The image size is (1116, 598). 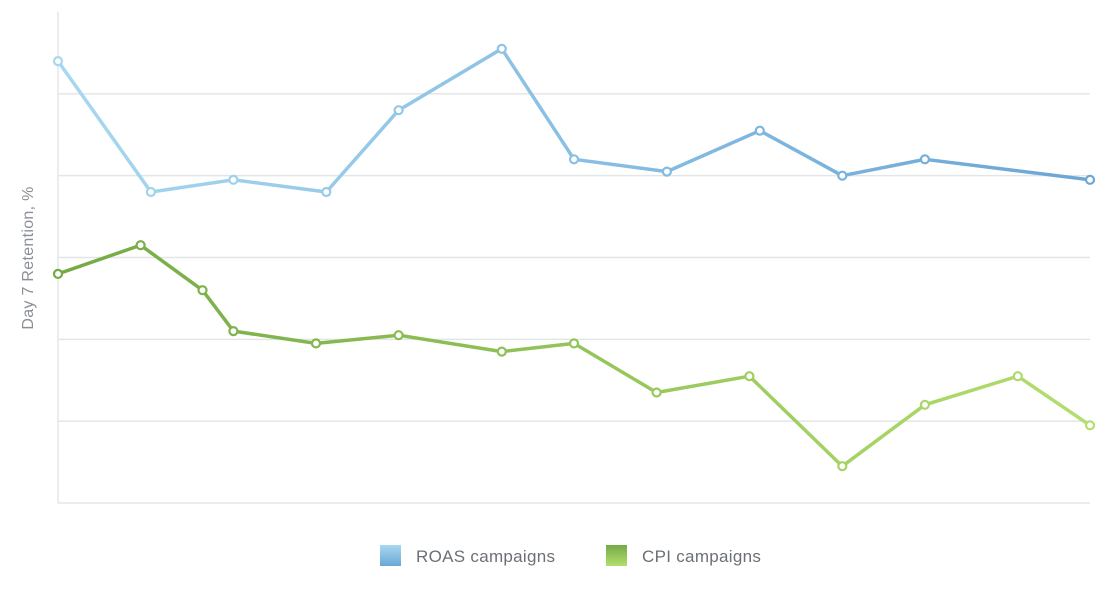 What do you see at coordinates (28, 257) in the screenshot?
I see `y-axis-label: Day 7 Retention, %` at bounding box center [28, 257].